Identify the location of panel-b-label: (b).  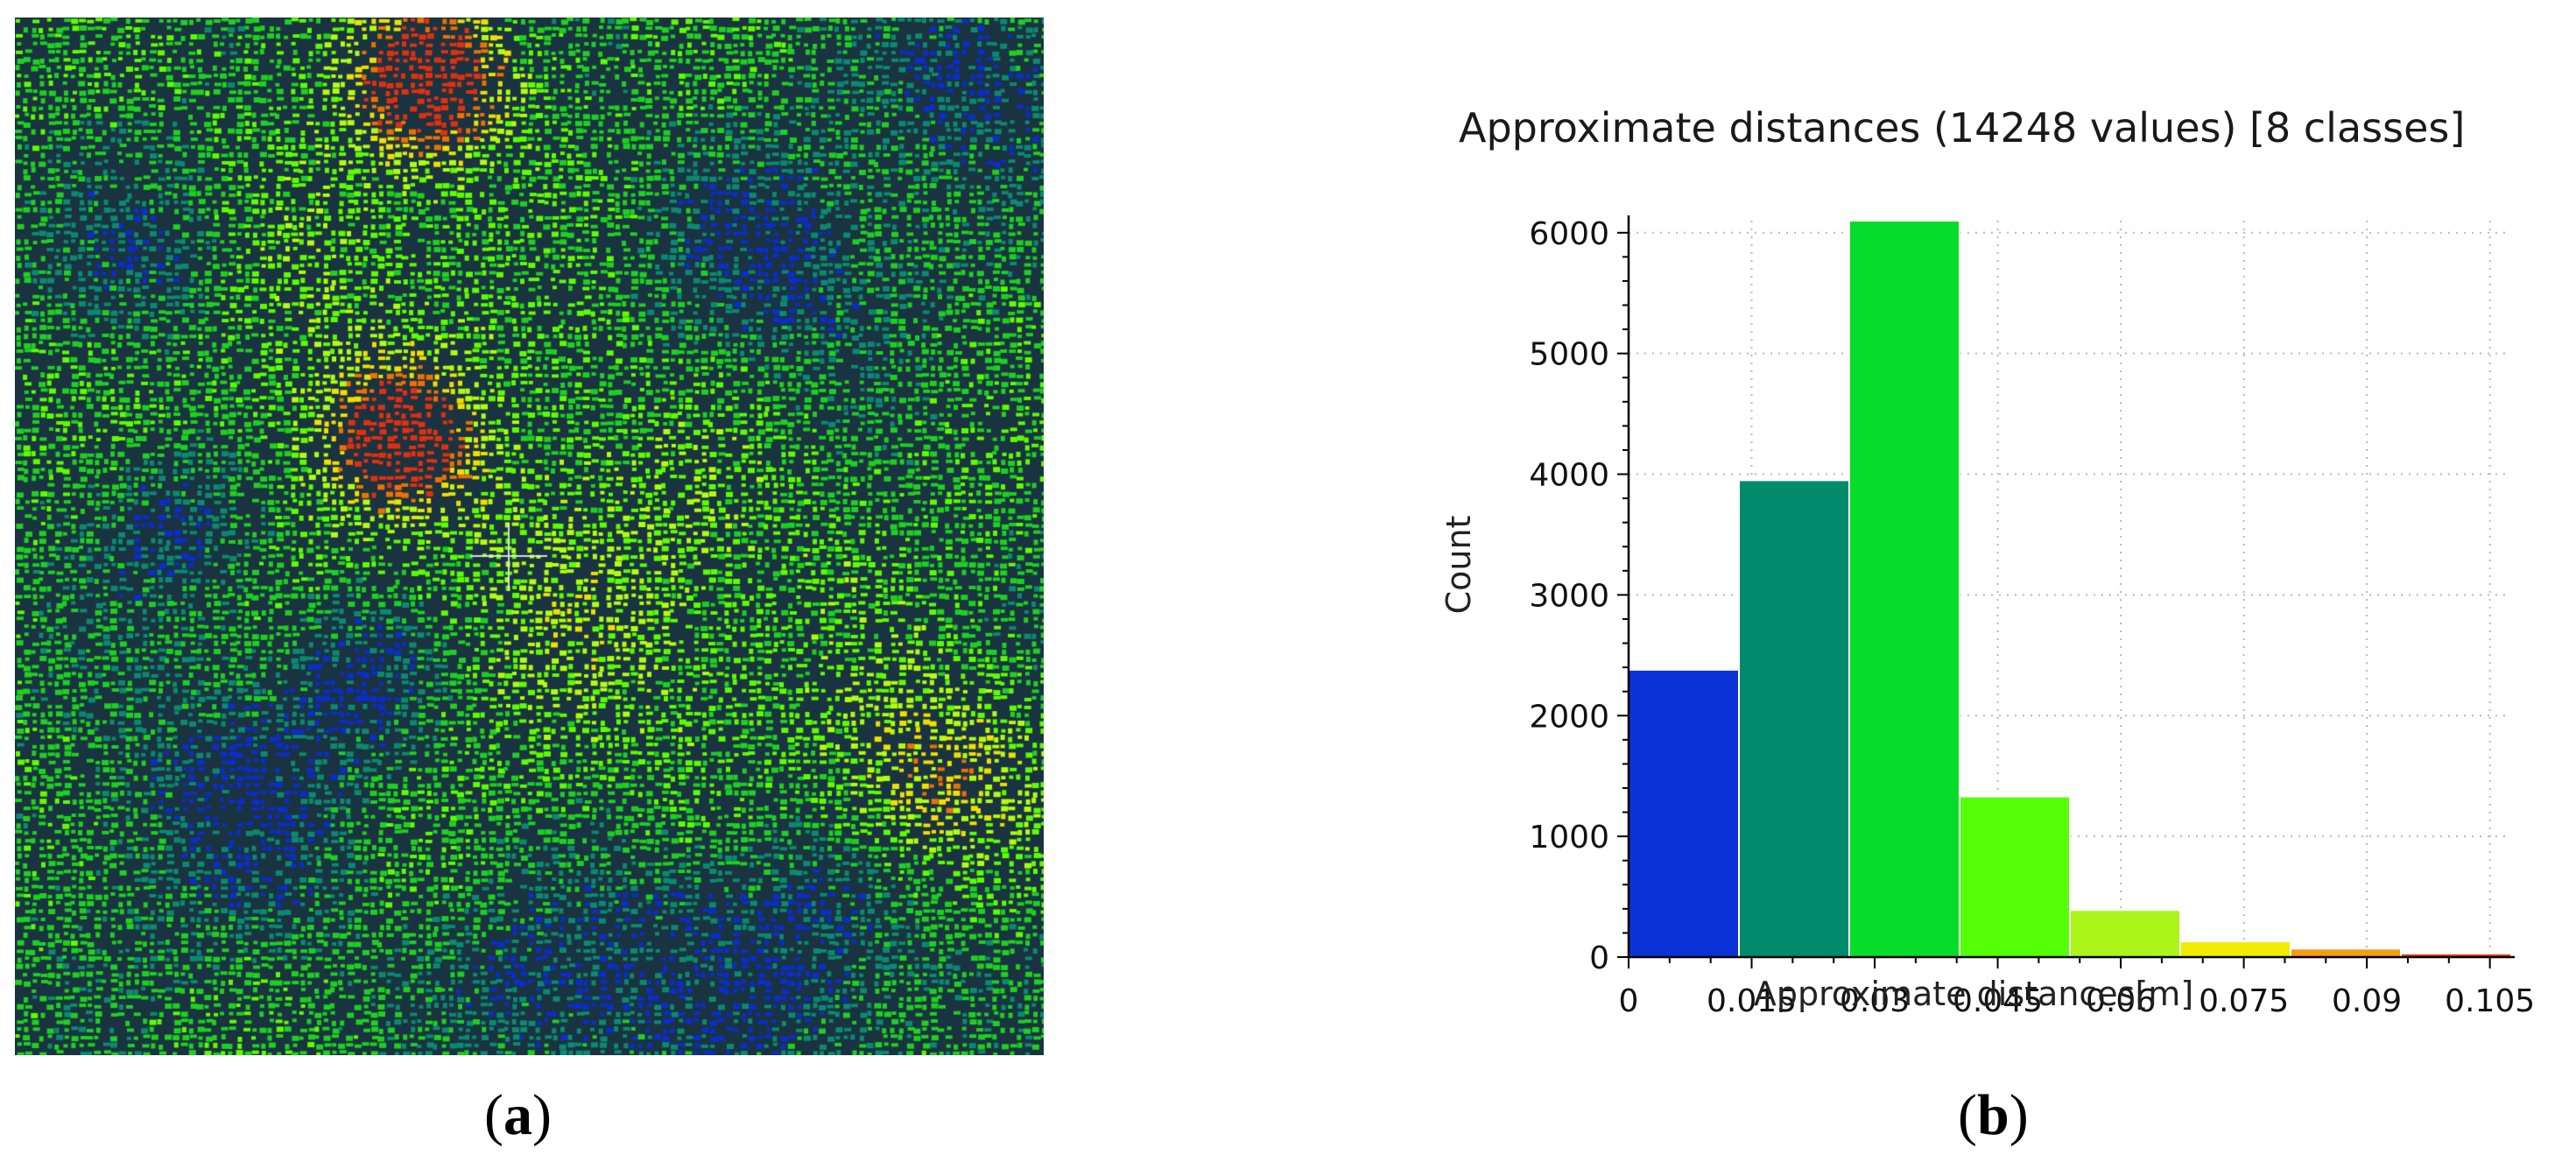
(1993, 1115).